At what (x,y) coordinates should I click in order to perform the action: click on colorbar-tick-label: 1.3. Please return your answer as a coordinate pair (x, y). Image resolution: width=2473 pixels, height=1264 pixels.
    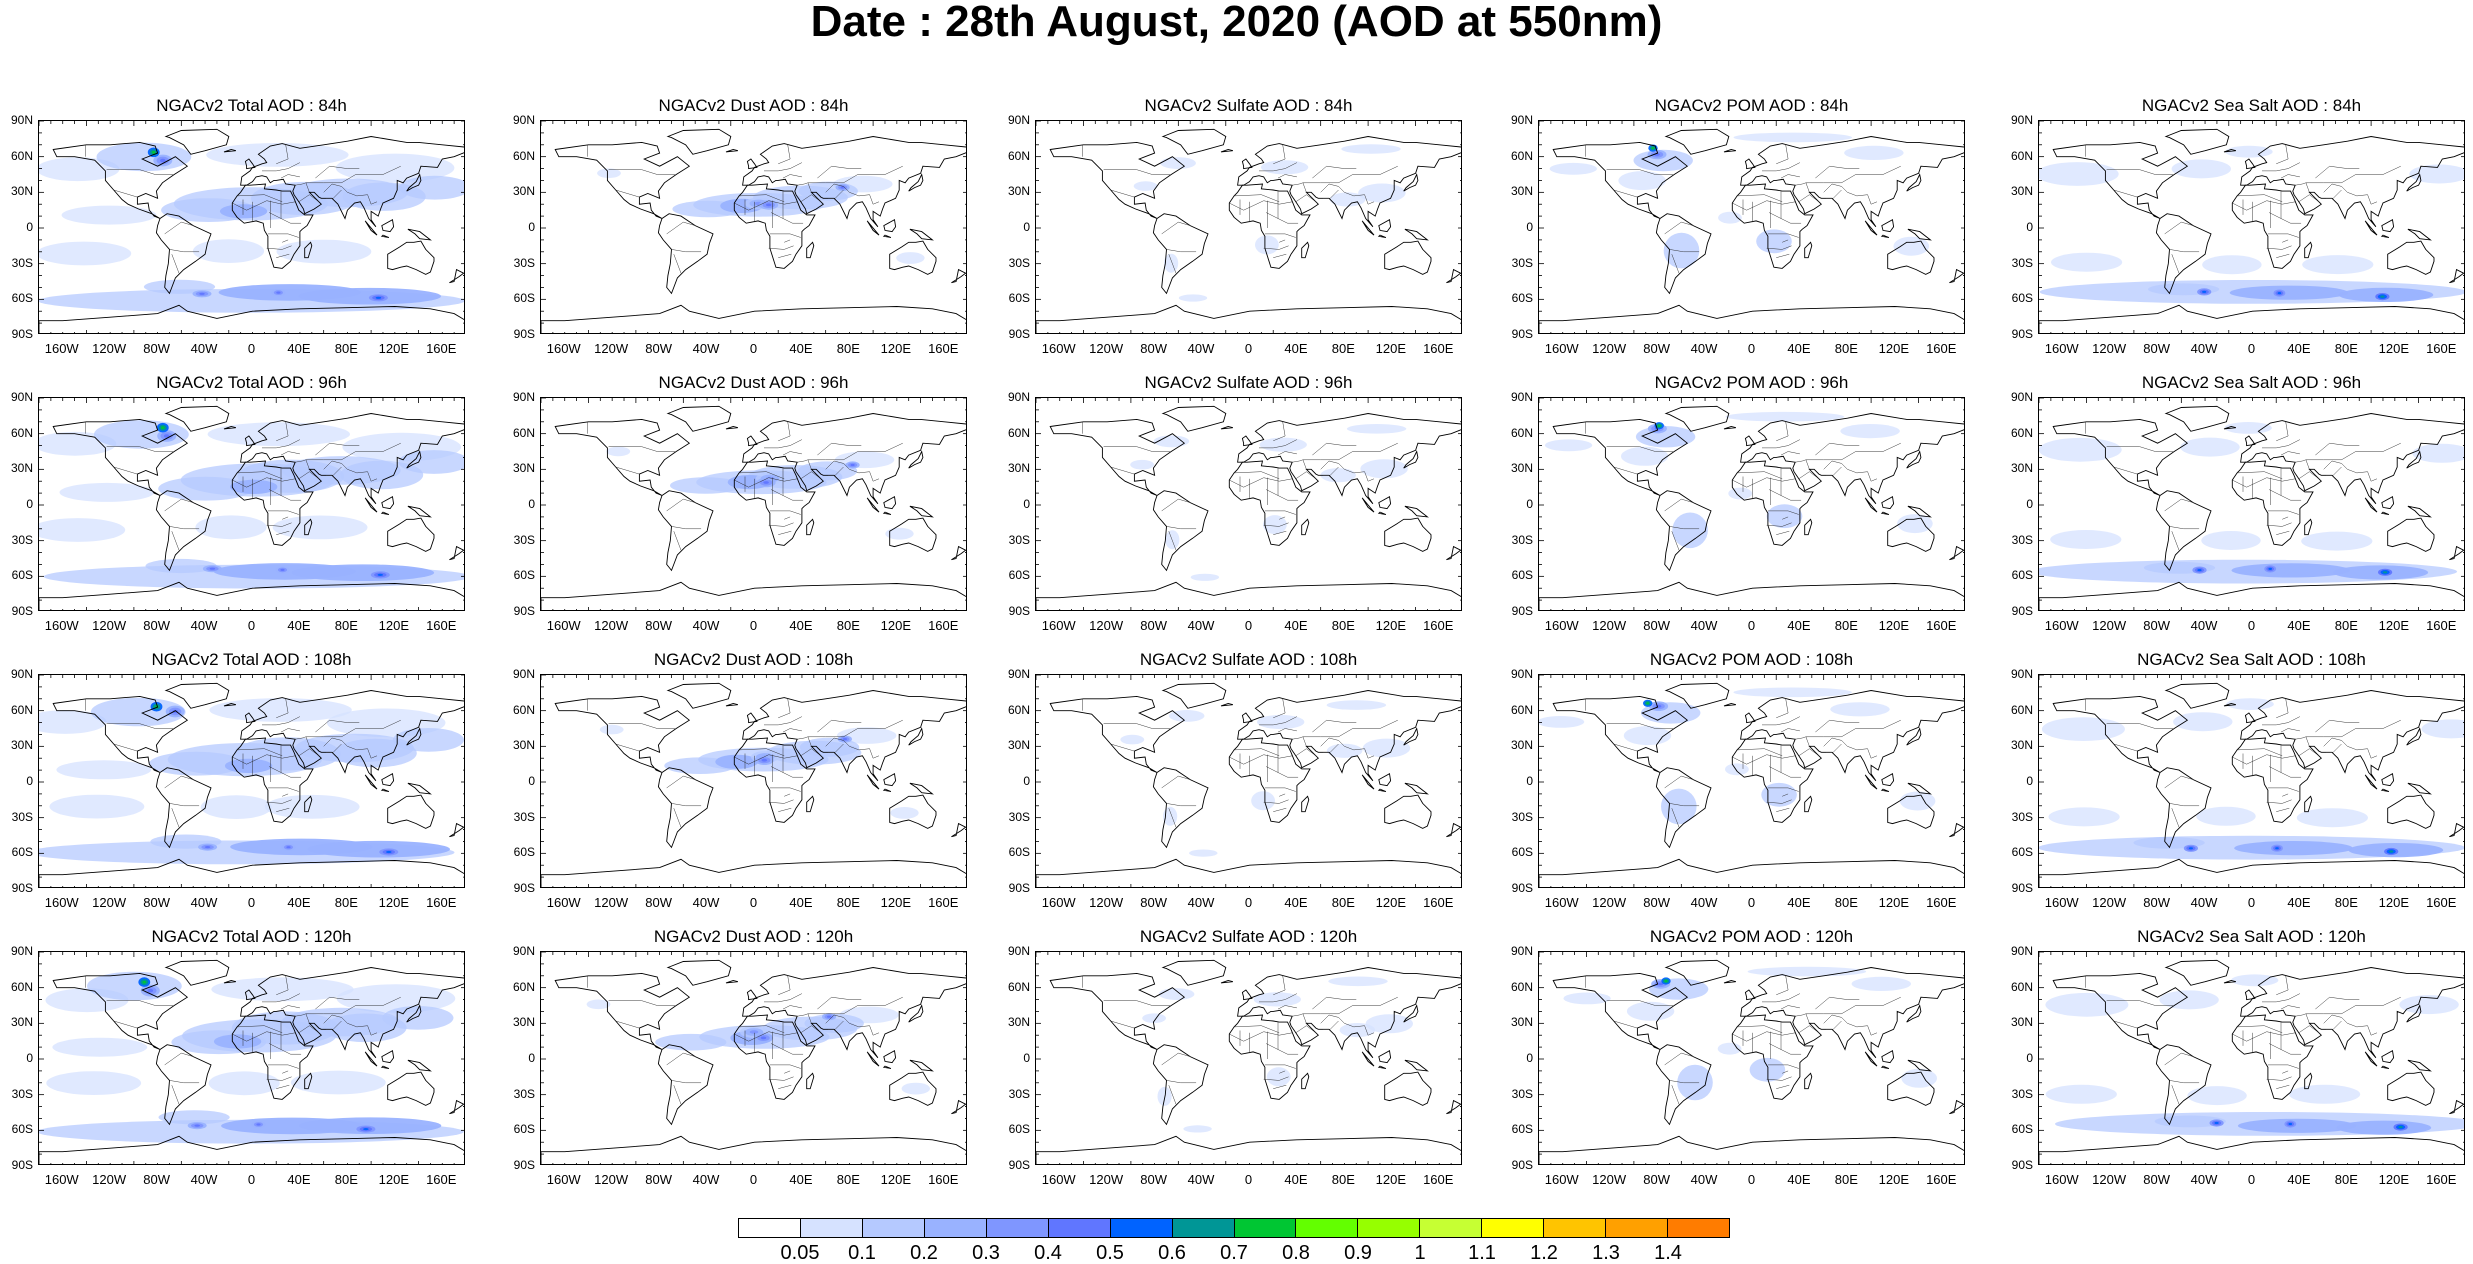
    Looking at the image, I should click on (1606, 1253).